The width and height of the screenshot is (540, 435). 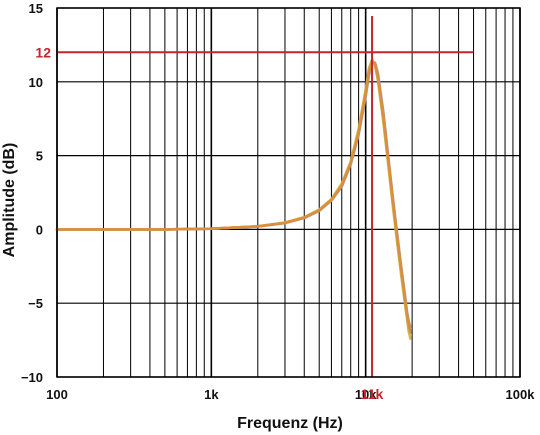 What do you see at coordinates (521, 394) in the screenshot?
I see `x-tick-label: 100k` at bounding box center [521, 394].